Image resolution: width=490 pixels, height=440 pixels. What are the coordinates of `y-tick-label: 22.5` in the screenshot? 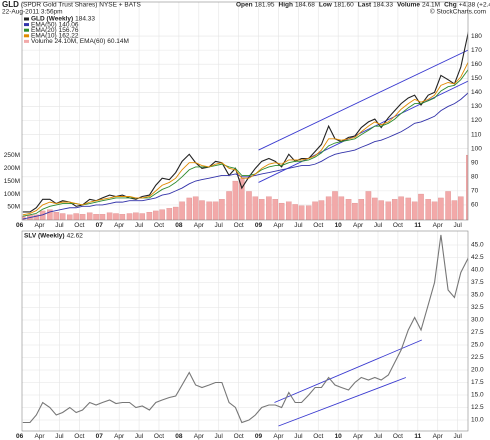 It's located at (477, 357).